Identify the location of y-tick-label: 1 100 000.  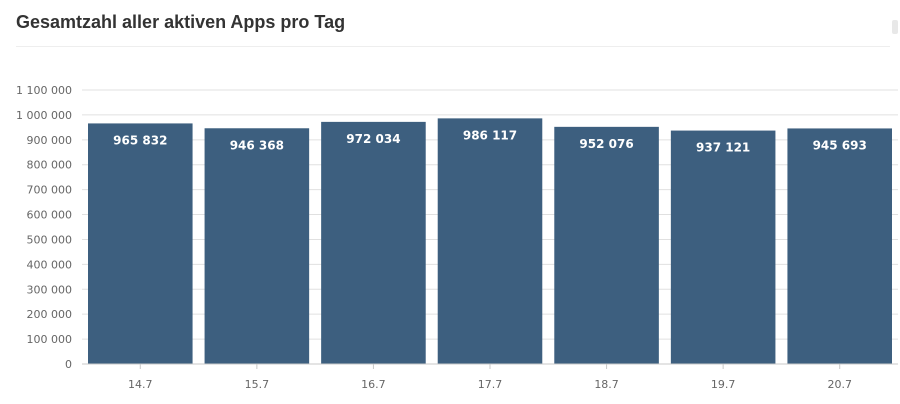
(44, 90).